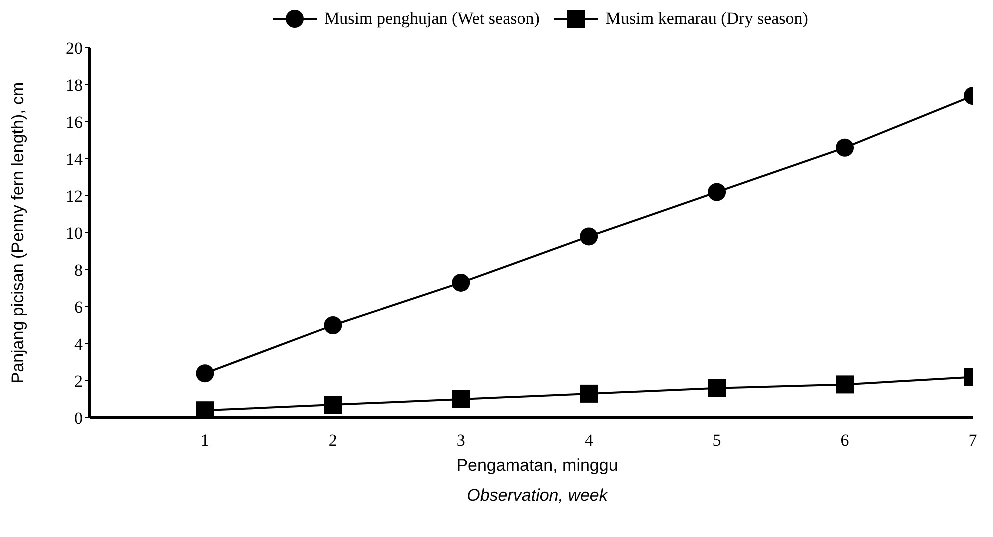 This screenshot has height=537, width=993. What do you see at coordinates (432, 19) in the screenshot?
I see `legend-label: Musim penghujan (Wet season)` at bounding box center [432, 19].